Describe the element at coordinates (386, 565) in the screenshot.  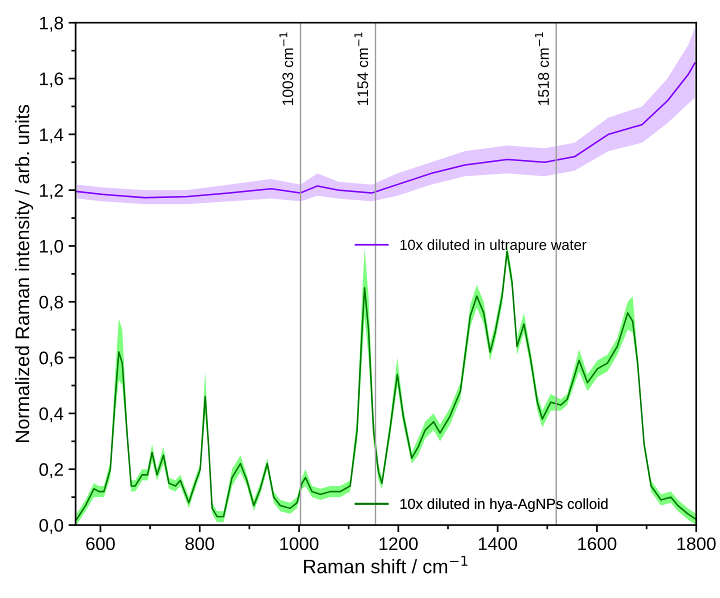
I see `x-axis-title: Raman shift / cm$^{−1}$` at that location.